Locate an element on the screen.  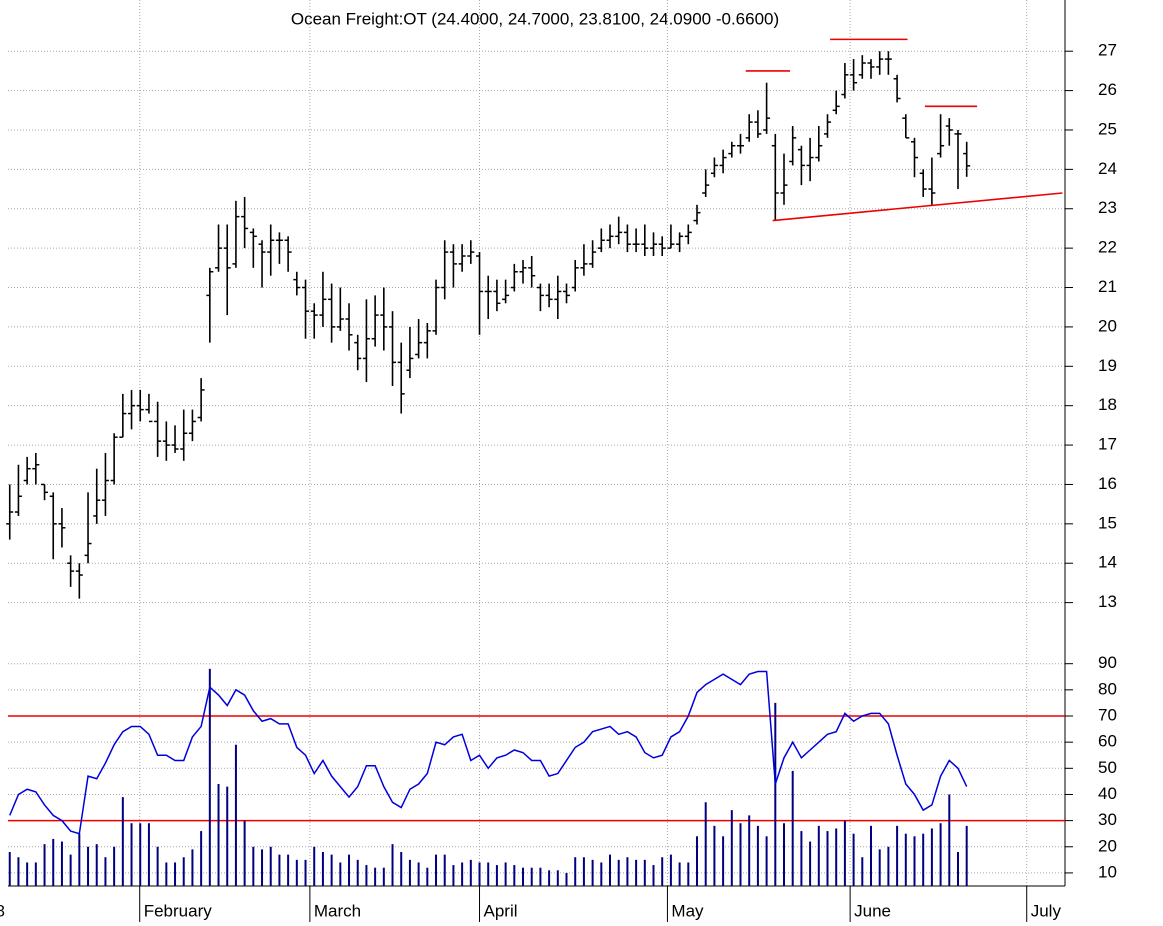
y2-tick-label: 90 is located at coordinates (1107, 662).